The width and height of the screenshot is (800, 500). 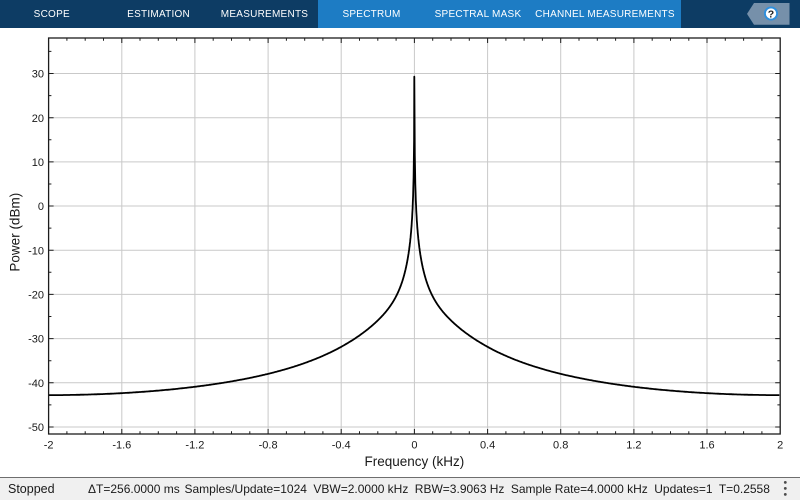 I want to click on svg-text: 10, so click(x=38, y=163).